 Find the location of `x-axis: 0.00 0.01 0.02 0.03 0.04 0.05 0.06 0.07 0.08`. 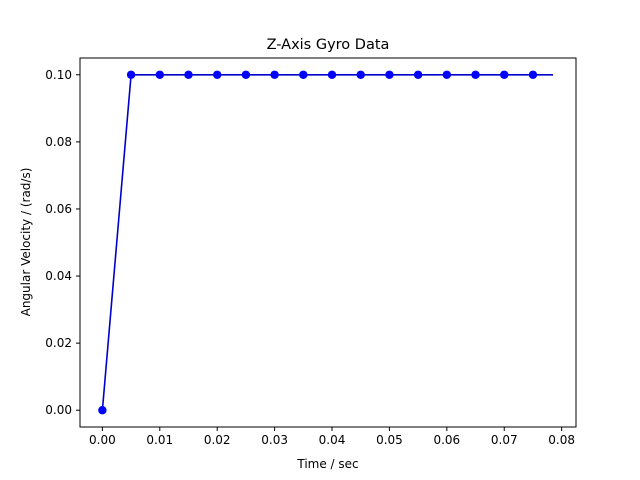

x-axis: 0.00 0.01 0.02 0.03 0.04 0.05 0.06 0.07 0.08 is located at coordinates (332, 437).